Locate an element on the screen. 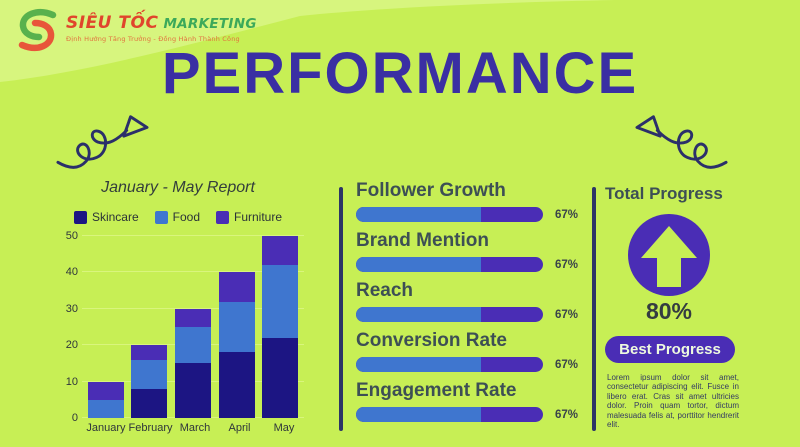  top-wave-shape is located at coordinates (307, 41).